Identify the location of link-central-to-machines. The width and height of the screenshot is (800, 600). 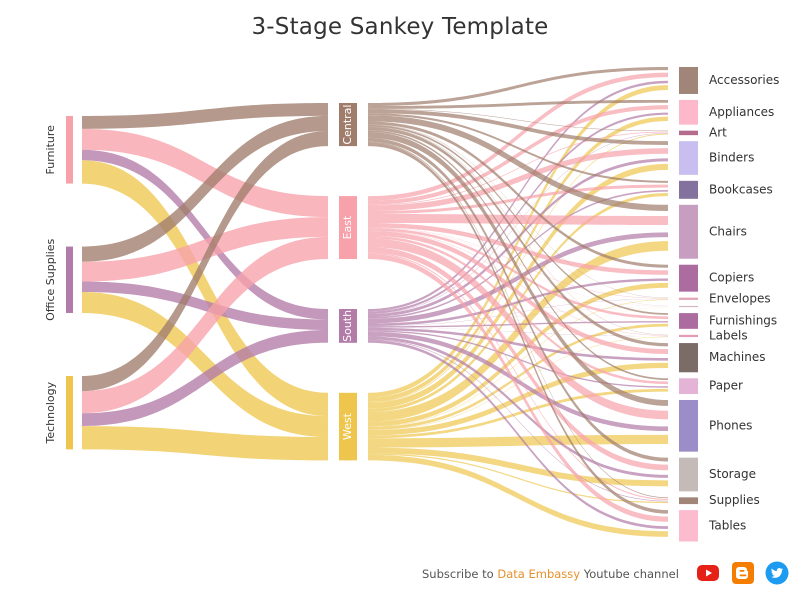
(518, 236).